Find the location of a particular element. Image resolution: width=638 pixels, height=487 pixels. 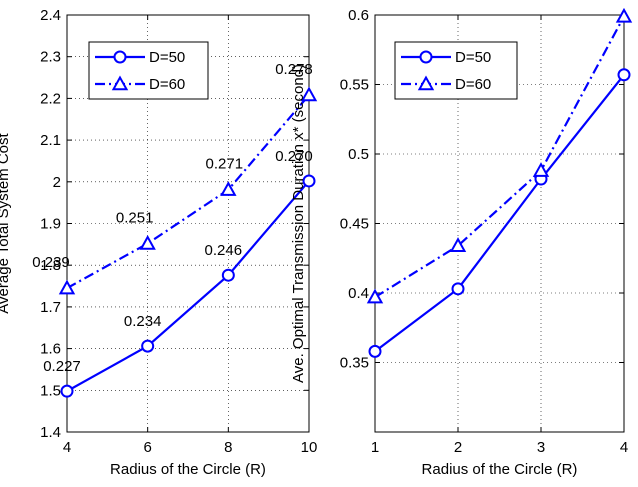

data-label: 0.246 is located at coordinates (224, 250).